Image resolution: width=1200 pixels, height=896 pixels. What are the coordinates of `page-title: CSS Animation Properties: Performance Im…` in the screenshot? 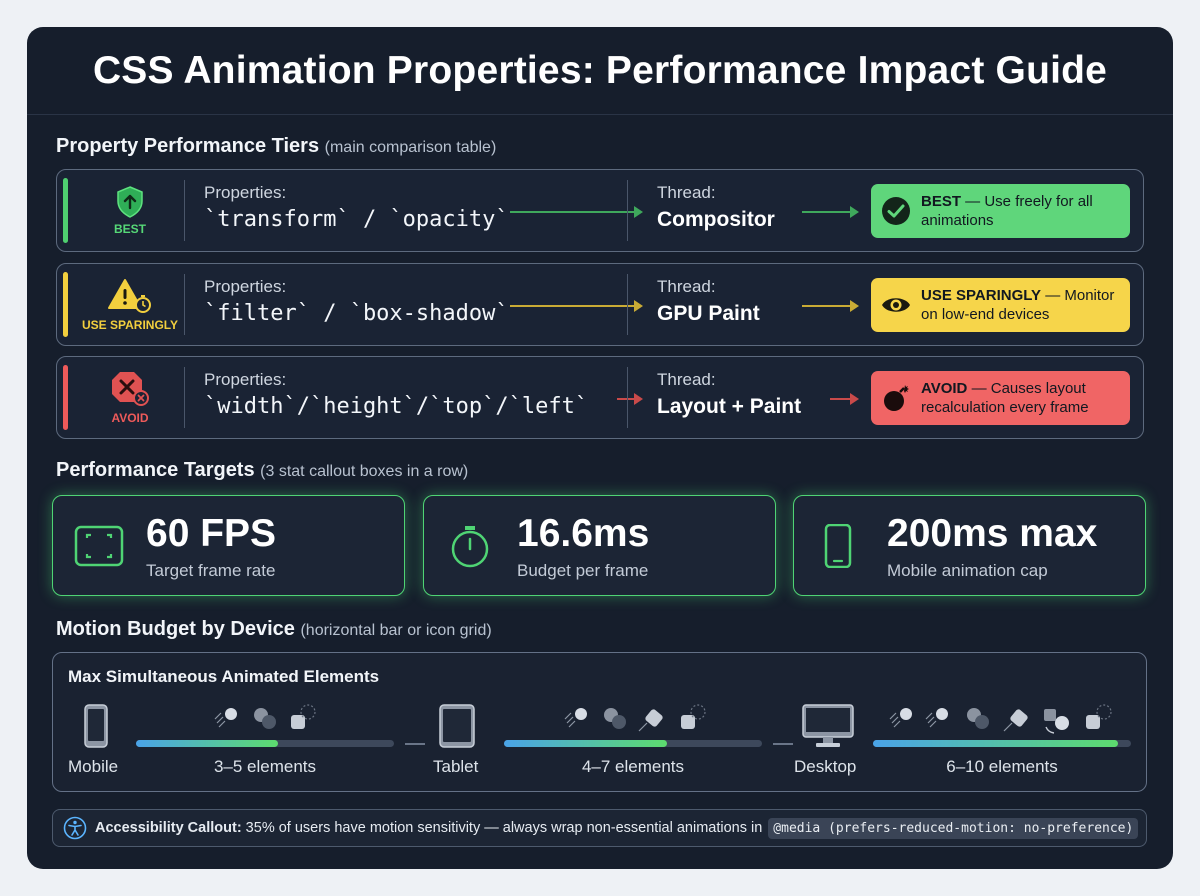 It's located at (600, 70).